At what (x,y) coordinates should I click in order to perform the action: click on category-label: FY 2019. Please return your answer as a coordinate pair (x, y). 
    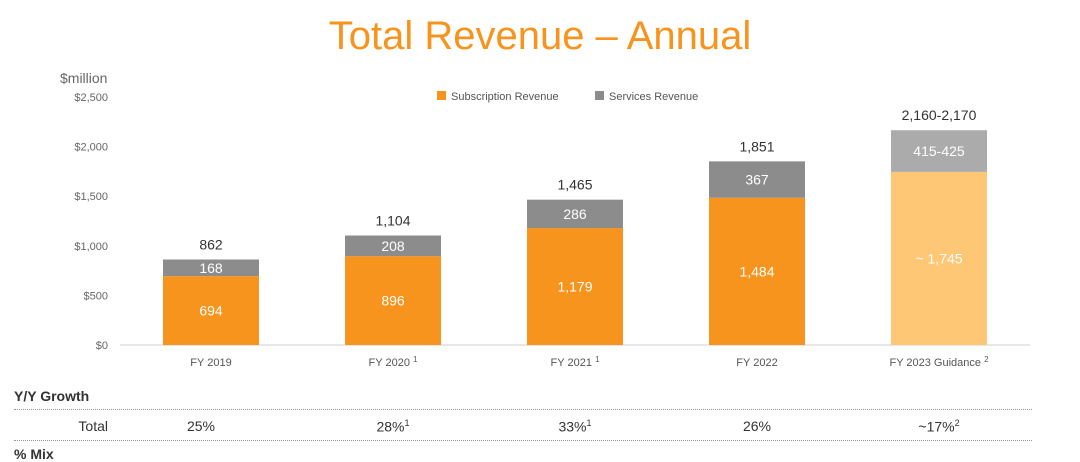
    Looking at the image, I should click on (210, 363).